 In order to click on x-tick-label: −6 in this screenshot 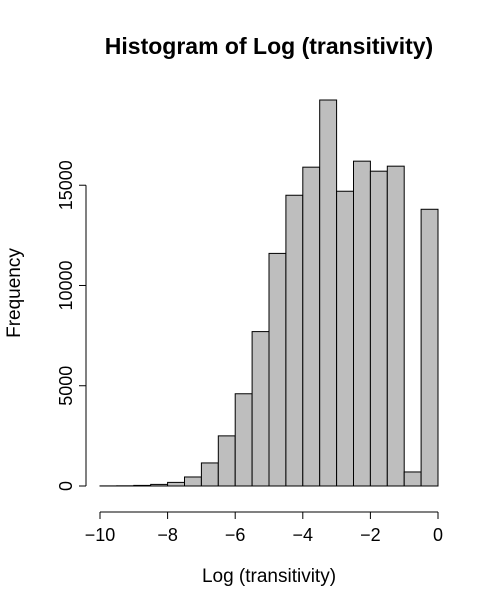, I will do `click(235, 535)`.